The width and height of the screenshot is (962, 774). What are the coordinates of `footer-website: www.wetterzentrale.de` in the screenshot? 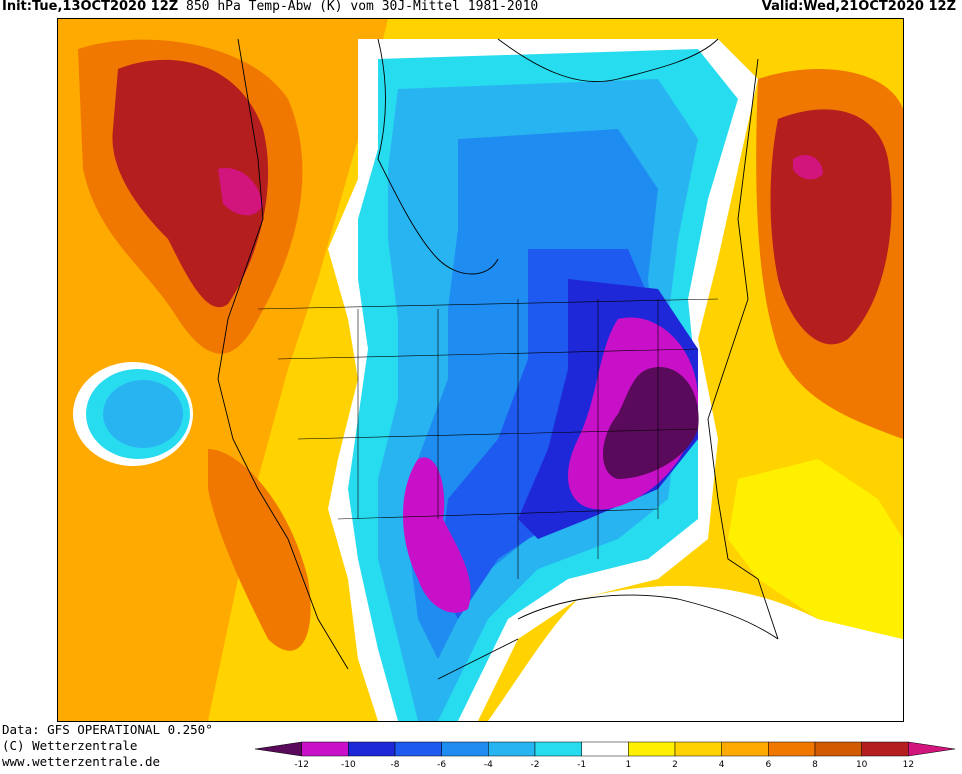 It's located at (81, 761).